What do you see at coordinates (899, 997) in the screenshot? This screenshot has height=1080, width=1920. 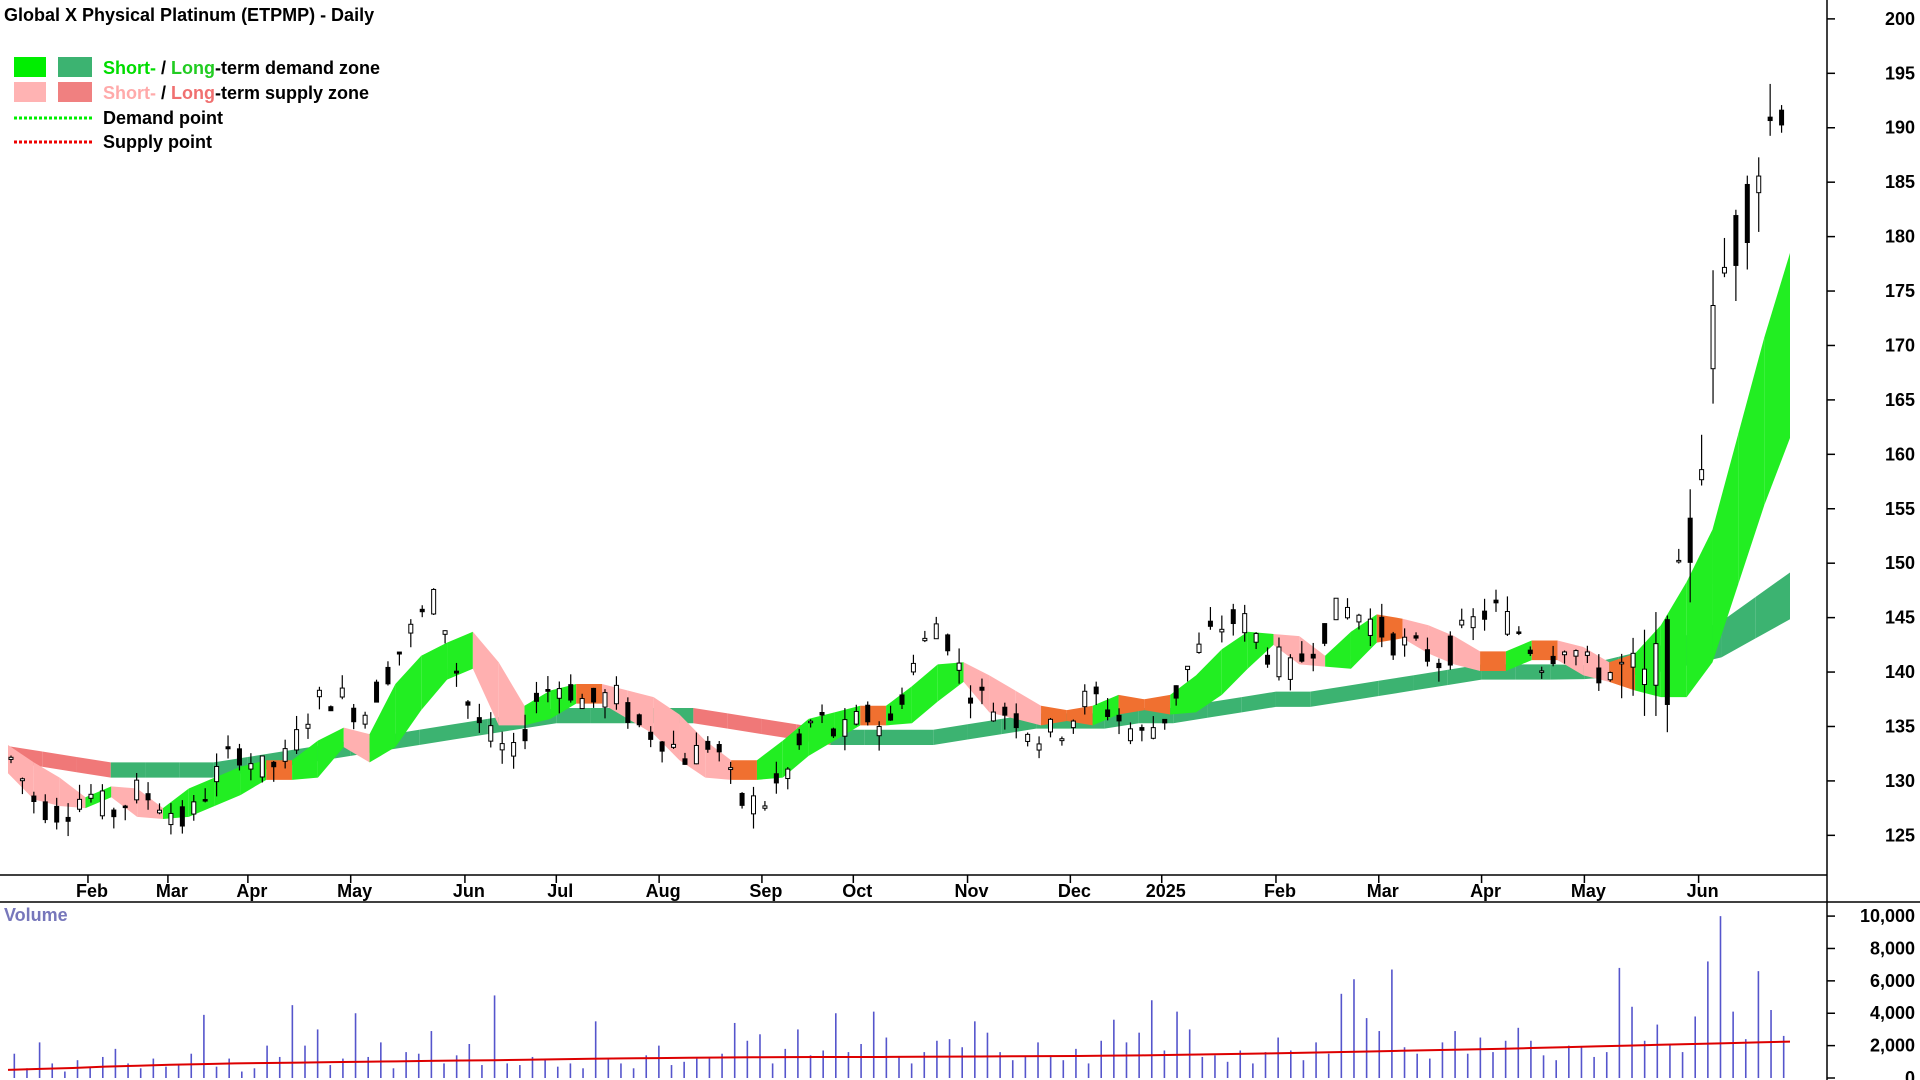 I see `volume-bars` at bounding box center [899, 997].